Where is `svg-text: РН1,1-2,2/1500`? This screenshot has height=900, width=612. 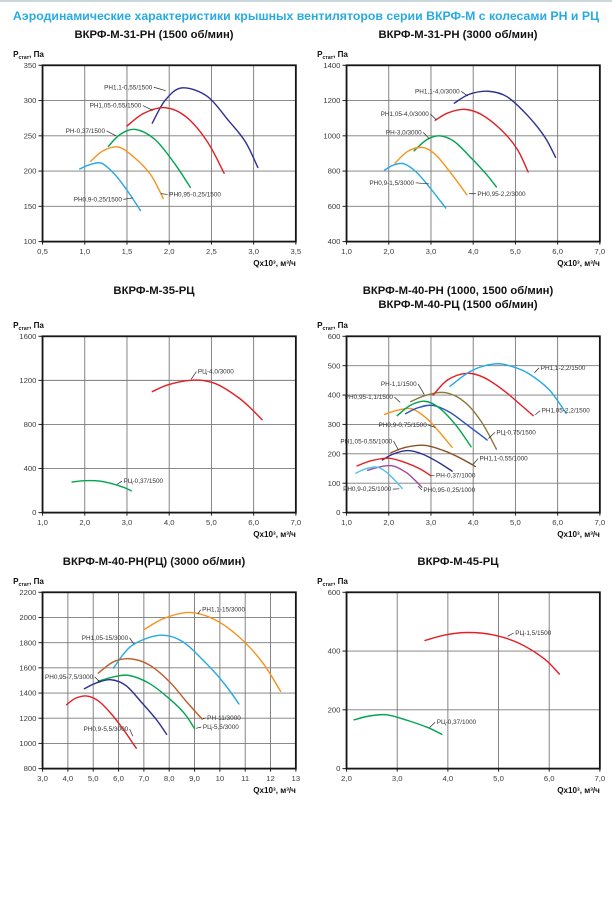 svg-text: РН1,1-2,2/1500 is located at coordinates (563, 368).